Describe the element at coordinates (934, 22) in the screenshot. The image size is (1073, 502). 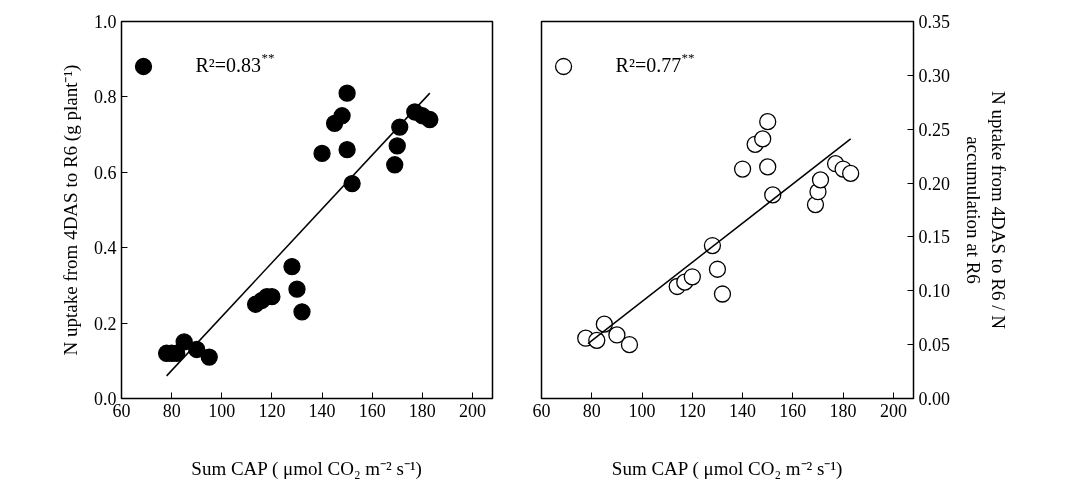
I see `y2-tick-label: 0.35` at that location.